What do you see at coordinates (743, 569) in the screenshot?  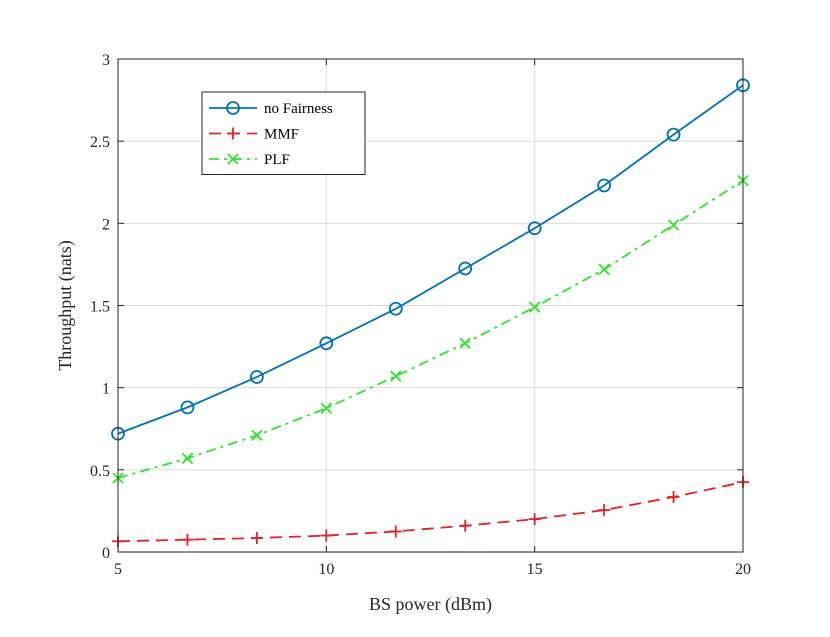 I see `x-tick-label: 20` at bounding box center [743, 569].